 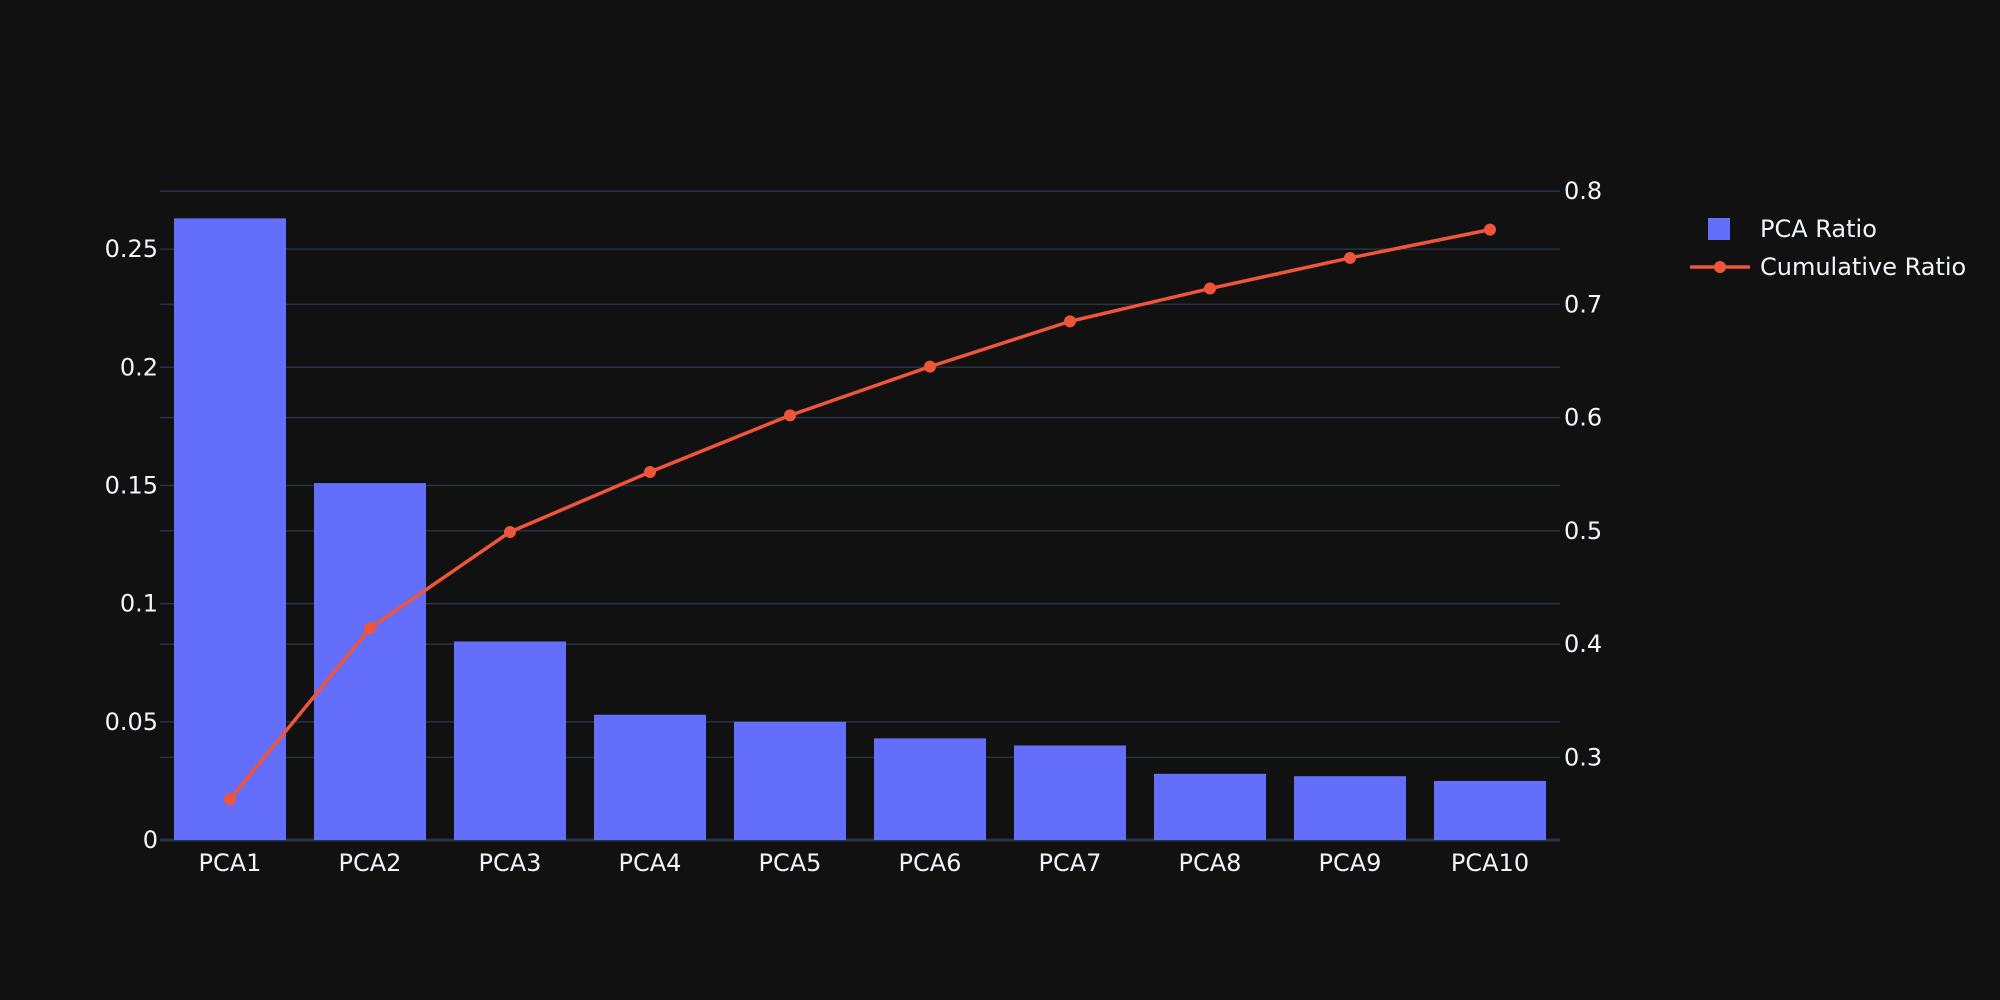 I want to click on x-tick-label: PCA10, so click(x=1490, y=863).